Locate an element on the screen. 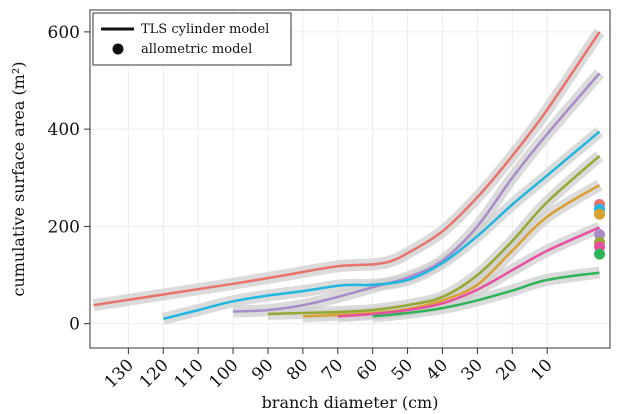 The width and height of the screenshot is (617, 414). legend-label-tls: TLS cylinder model is located at coordinates (205, 29).